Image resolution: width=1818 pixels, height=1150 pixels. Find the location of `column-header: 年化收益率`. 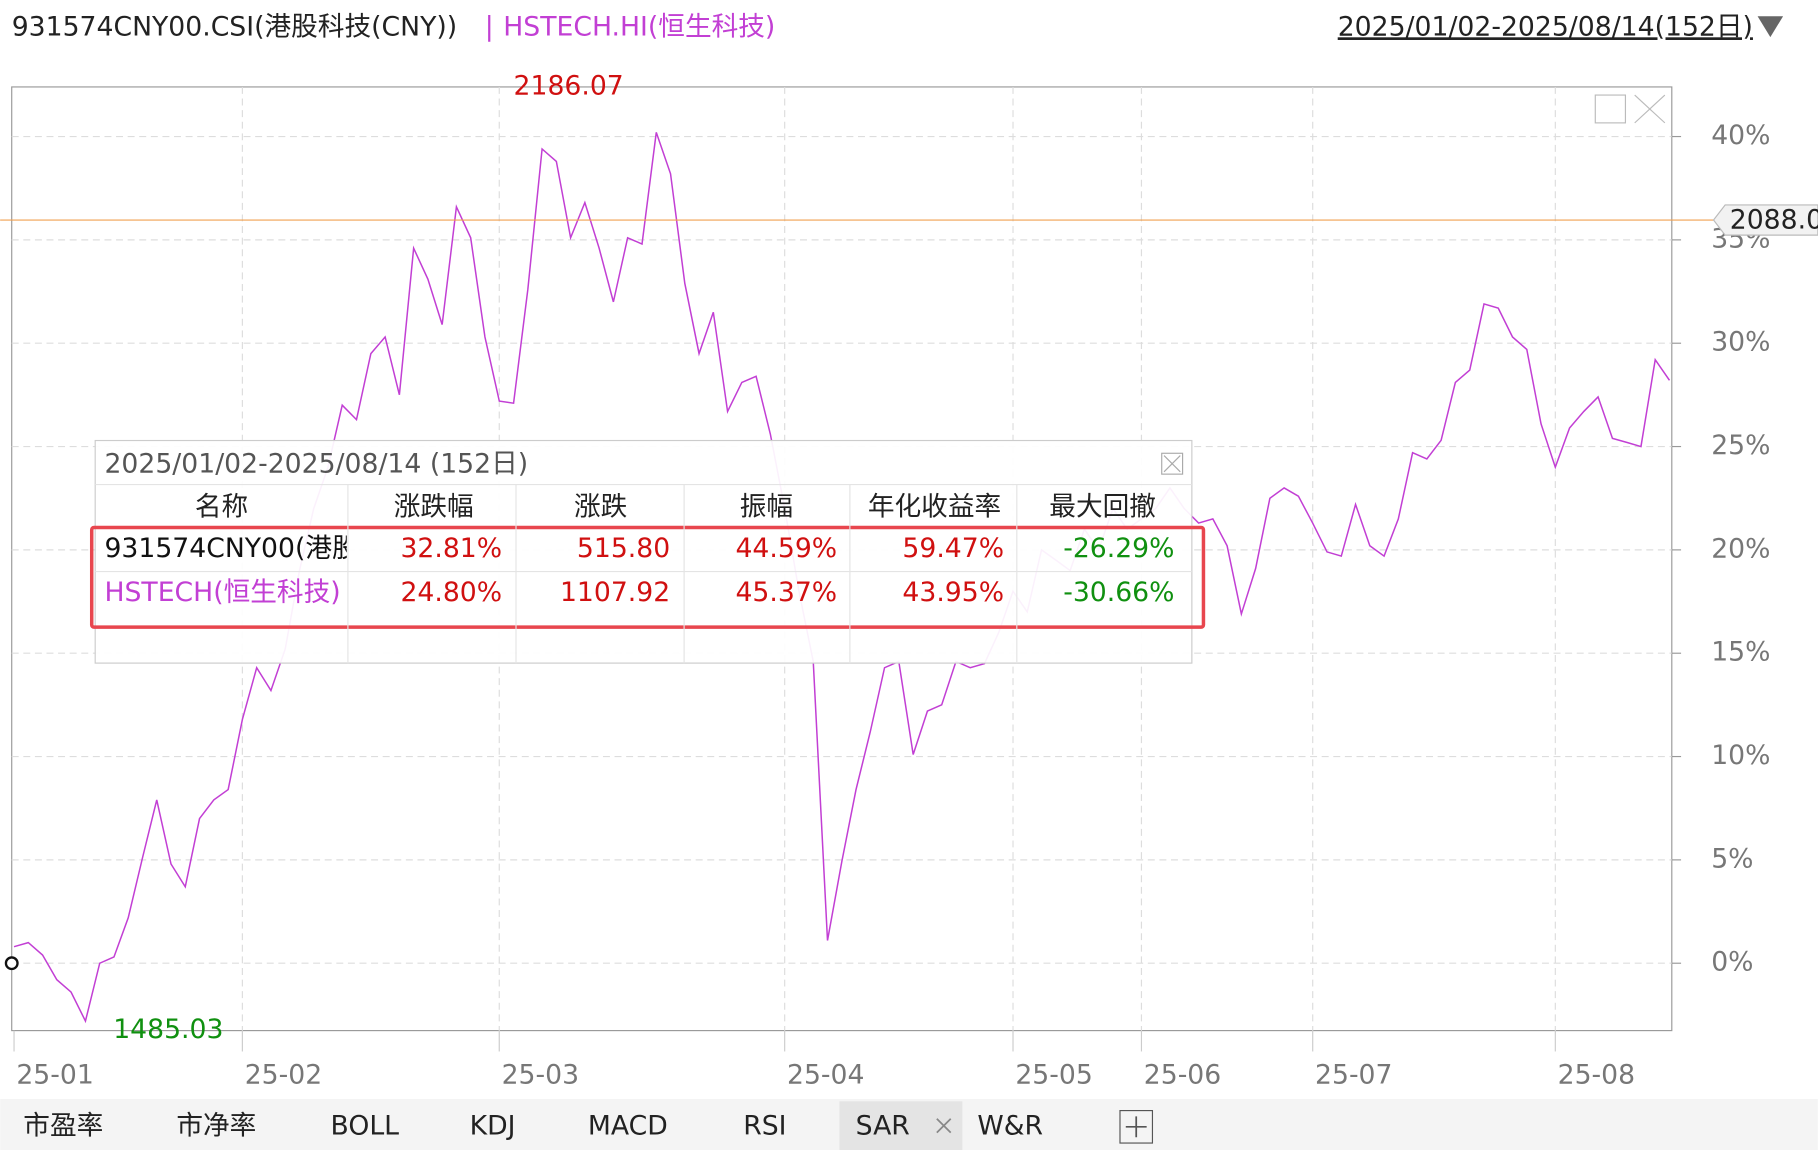

column-header: 年化收益率 is located at coordinates (934, 506).